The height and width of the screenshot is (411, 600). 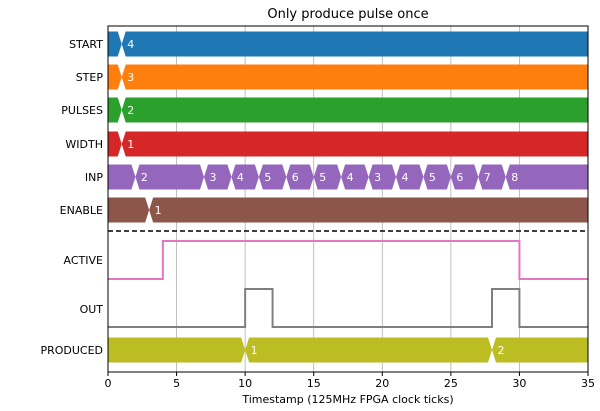 What do you see at coordinates (348, 308) in the screenshot?
I see `signal-trace-out` at bounding box center [348, 308].